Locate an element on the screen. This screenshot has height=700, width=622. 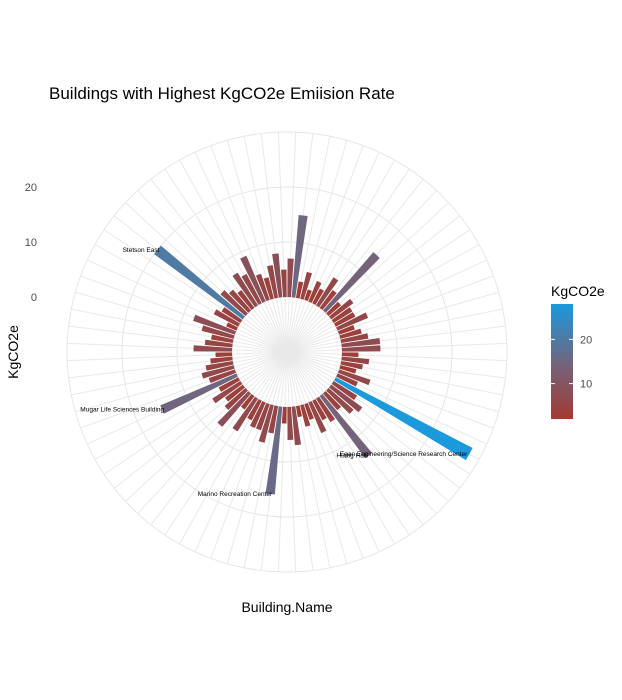
building-label: Egan Engineering/Science Research Center is located at coordinates (404, 454).